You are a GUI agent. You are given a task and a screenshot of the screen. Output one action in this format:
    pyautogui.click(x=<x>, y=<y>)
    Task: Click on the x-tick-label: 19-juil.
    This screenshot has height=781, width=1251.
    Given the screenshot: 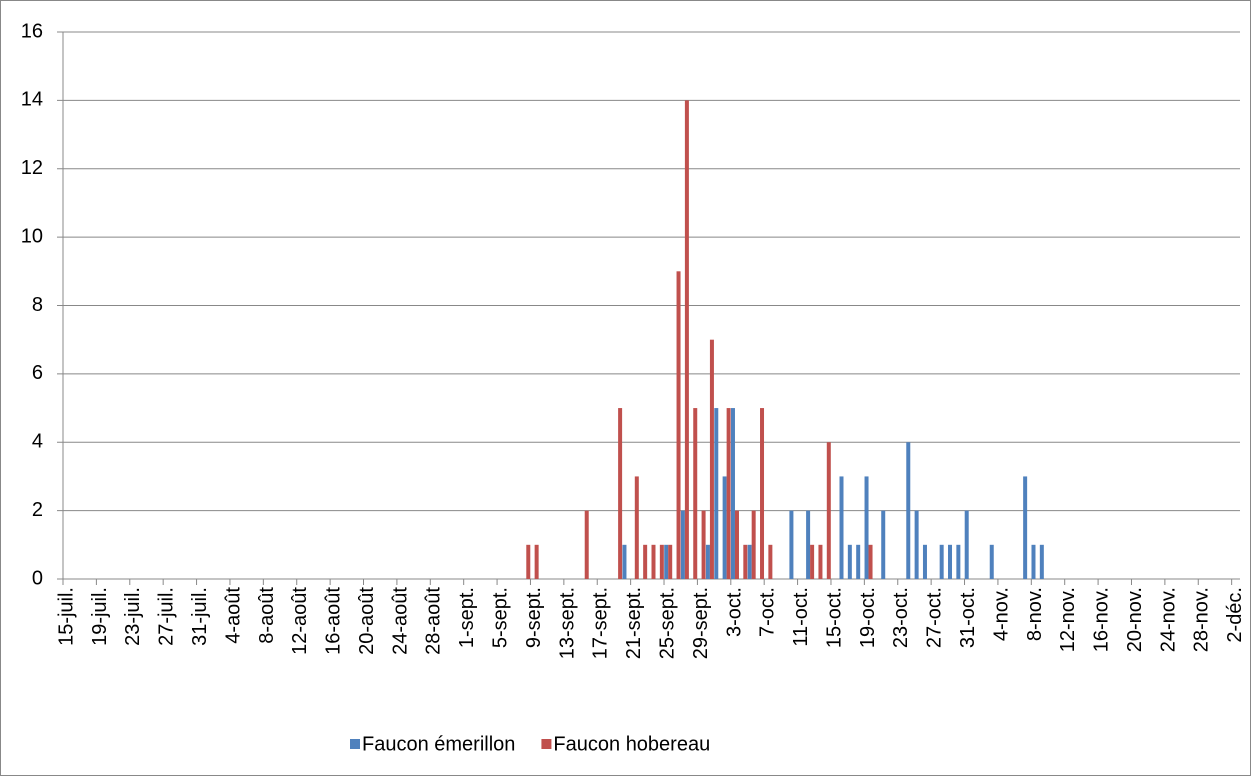 What is the action you would take?
    pyautogui.click(x=100, y=616)
    